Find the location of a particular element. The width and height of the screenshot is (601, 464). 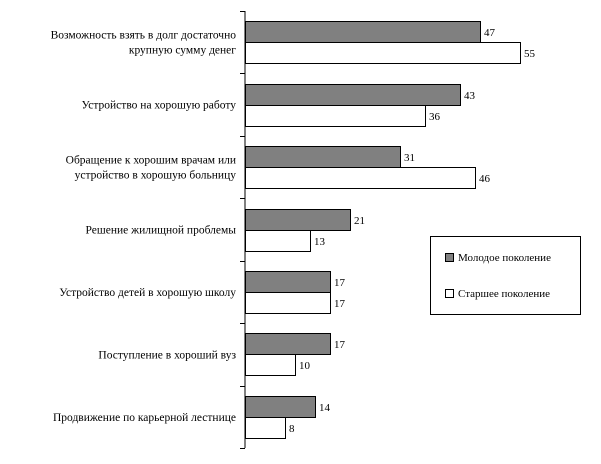

category-label-line: Устройство на хорошую работу is located at coordinates (159, 106).